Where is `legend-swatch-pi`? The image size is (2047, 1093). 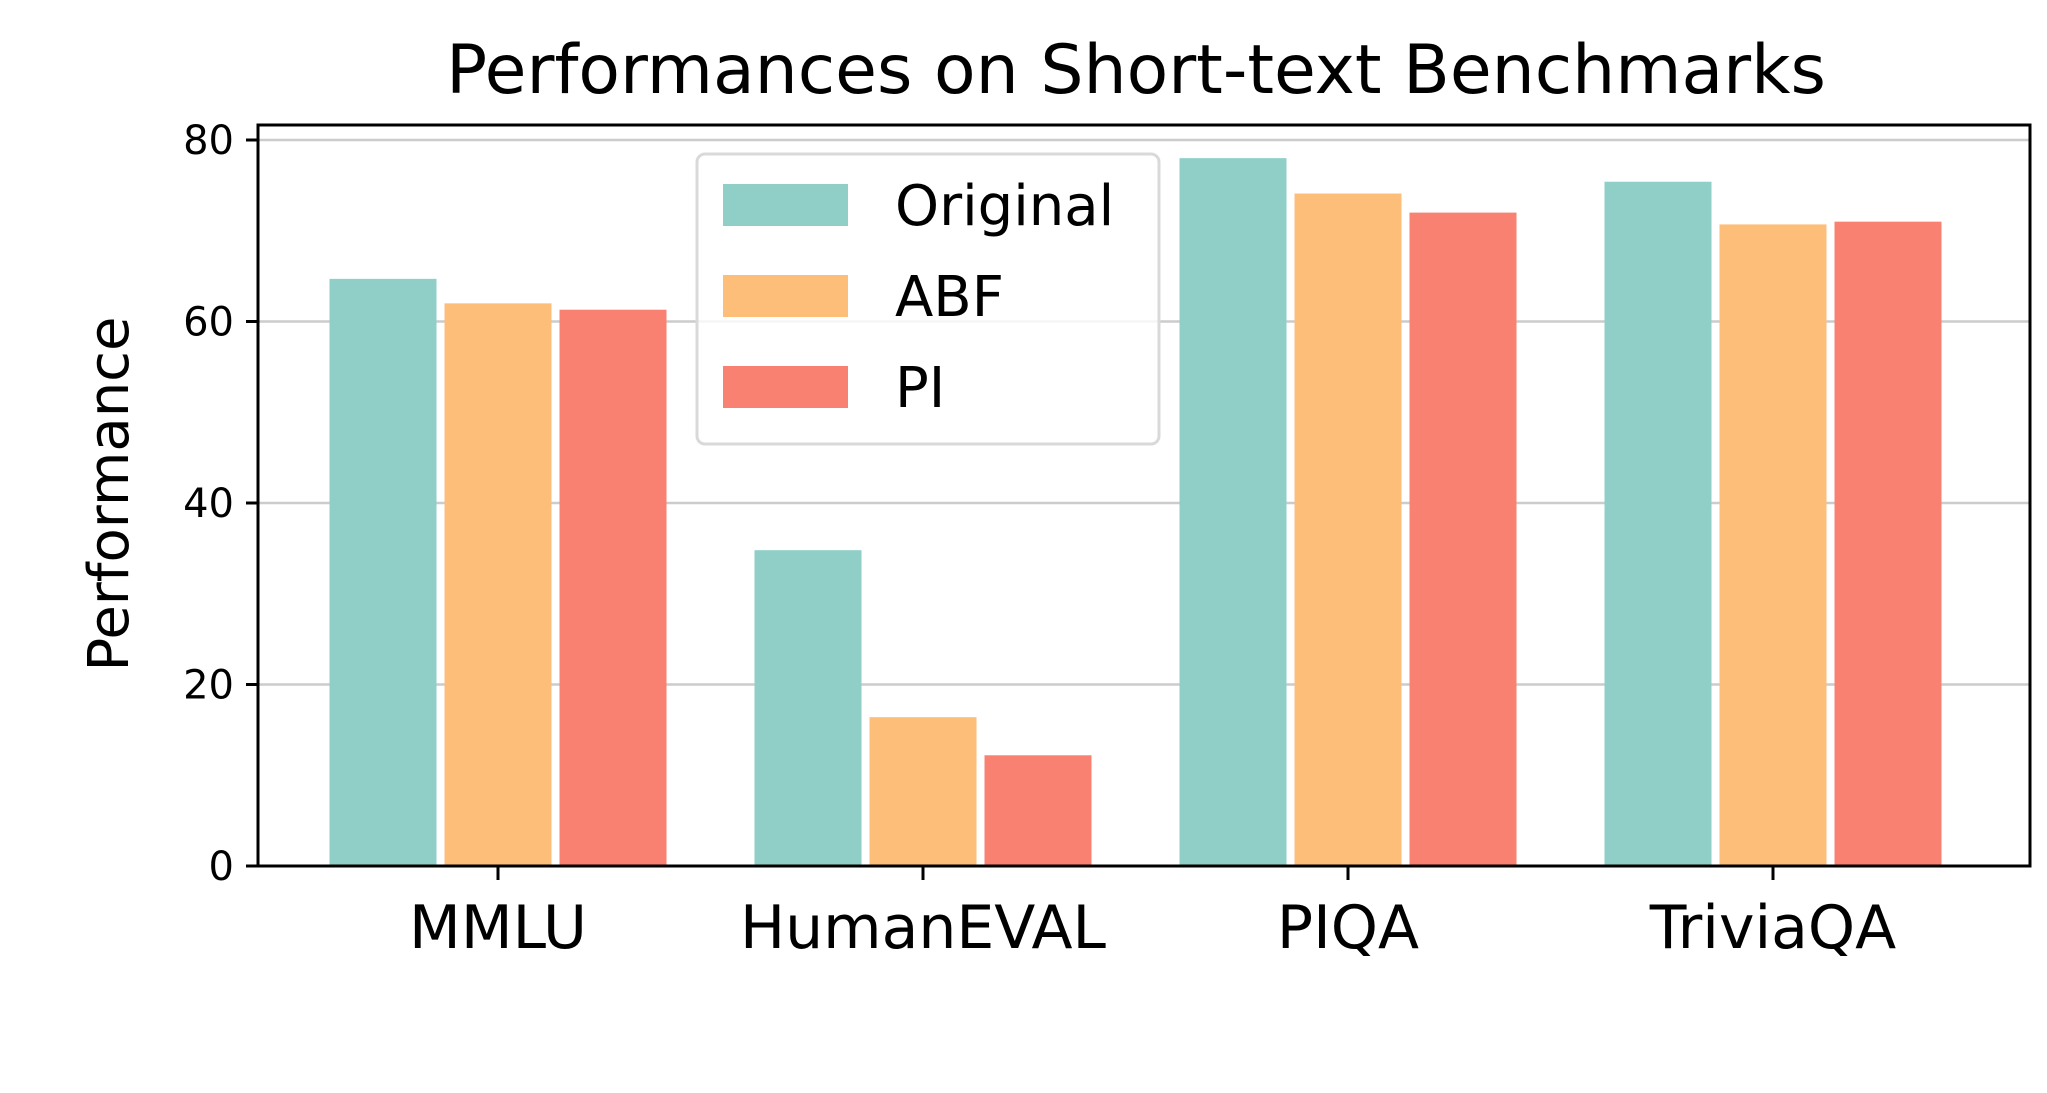
legend-swatch-pi is located at coordinates (785, 387).